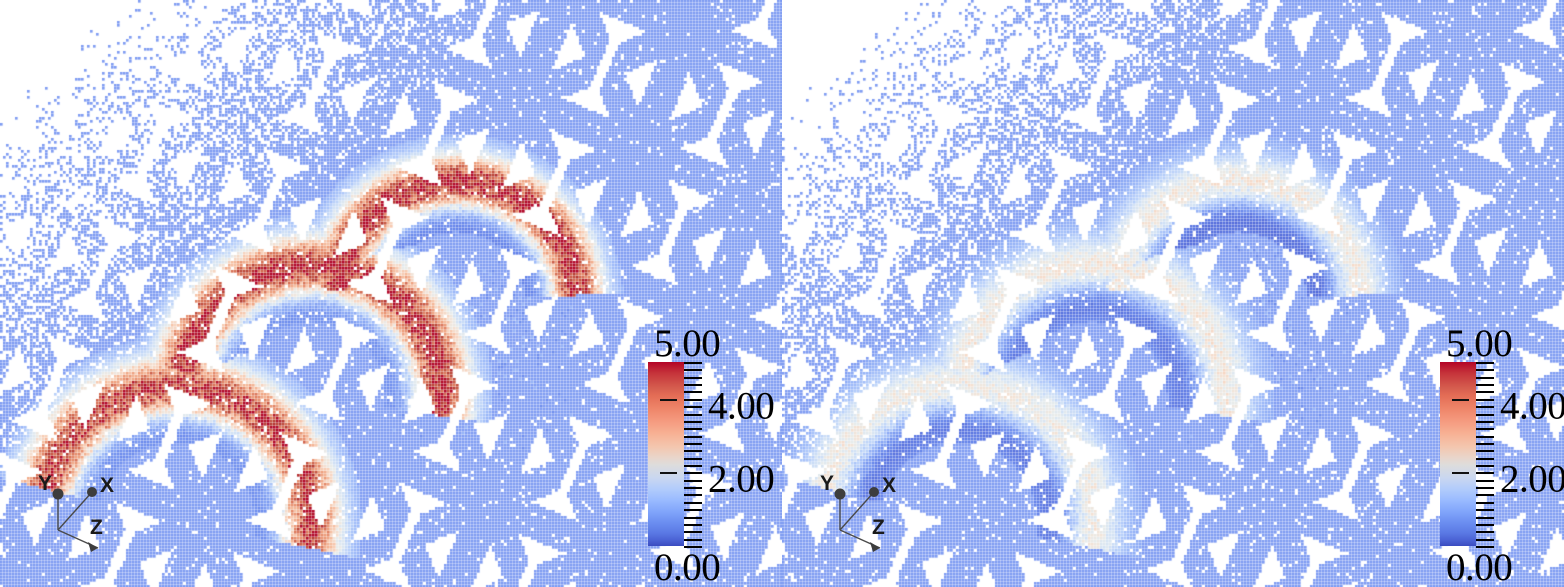 Image resolution: width=1564 pixels, height=587 pixels. Describe the element at coordinates (1479, 343) in the screenshot. I see `colorbar-max-label-right: 5.00` at that location.